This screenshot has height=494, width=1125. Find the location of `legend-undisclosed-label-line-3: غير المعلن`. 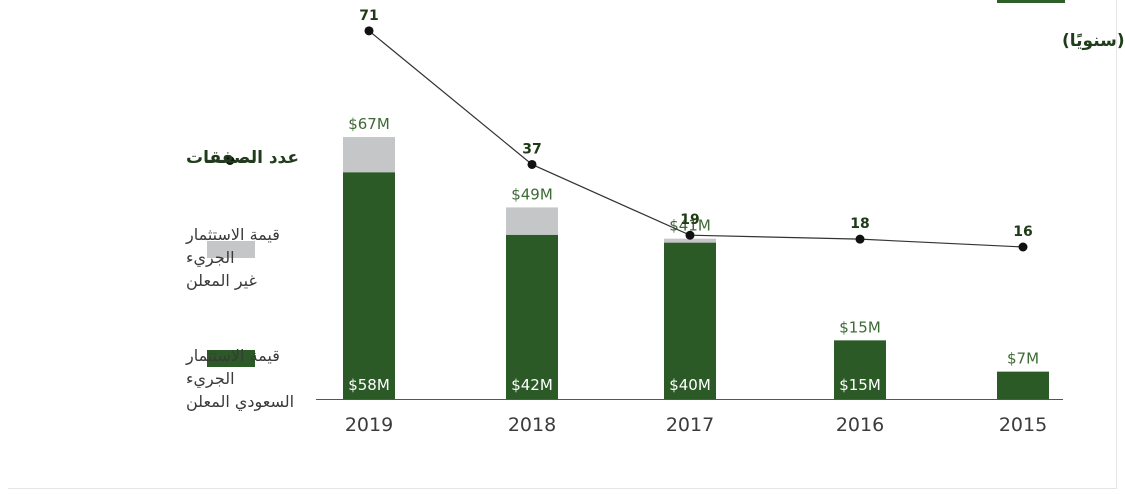

legend-undisclosed-label-line-3: غير المعلن is located at coordinates (221, 281).